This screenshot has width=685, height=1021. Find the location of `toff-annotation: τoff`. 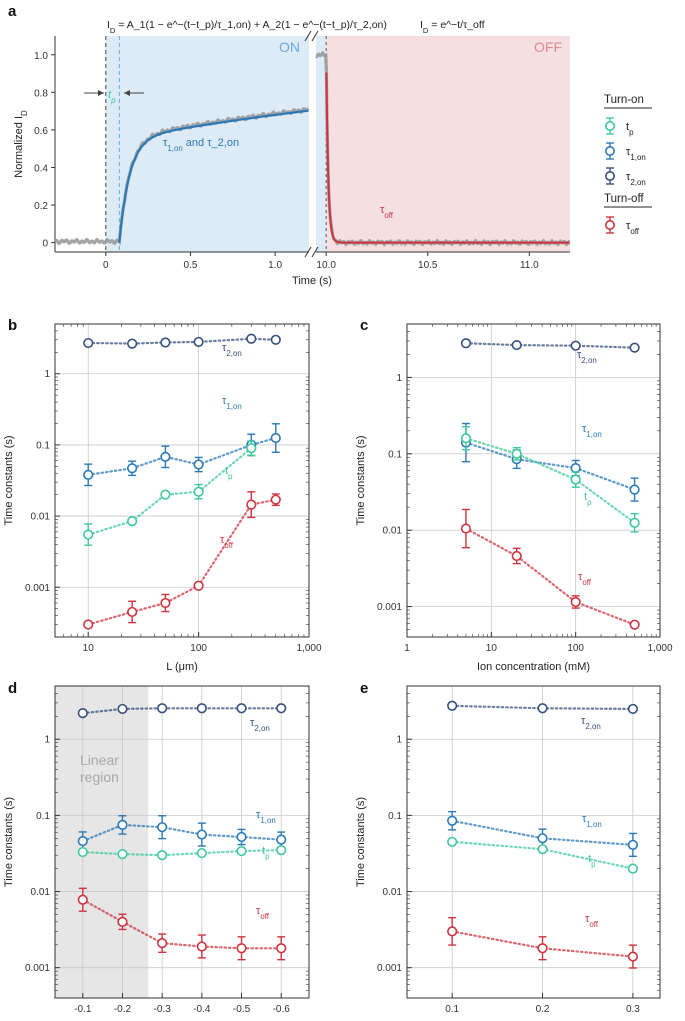

toff-annotation: τoff is located at coordinates (387, 212).